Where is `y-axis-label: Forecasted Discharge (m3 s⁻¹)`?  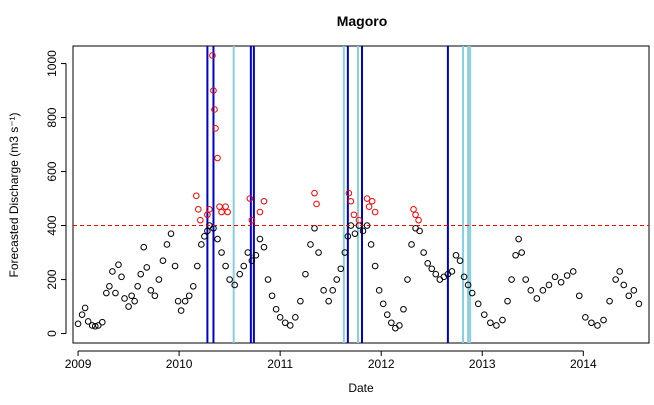 y-axis-label: Forecasted Discharge (m3 s⁻¹) is located at coordinates (14, 194).